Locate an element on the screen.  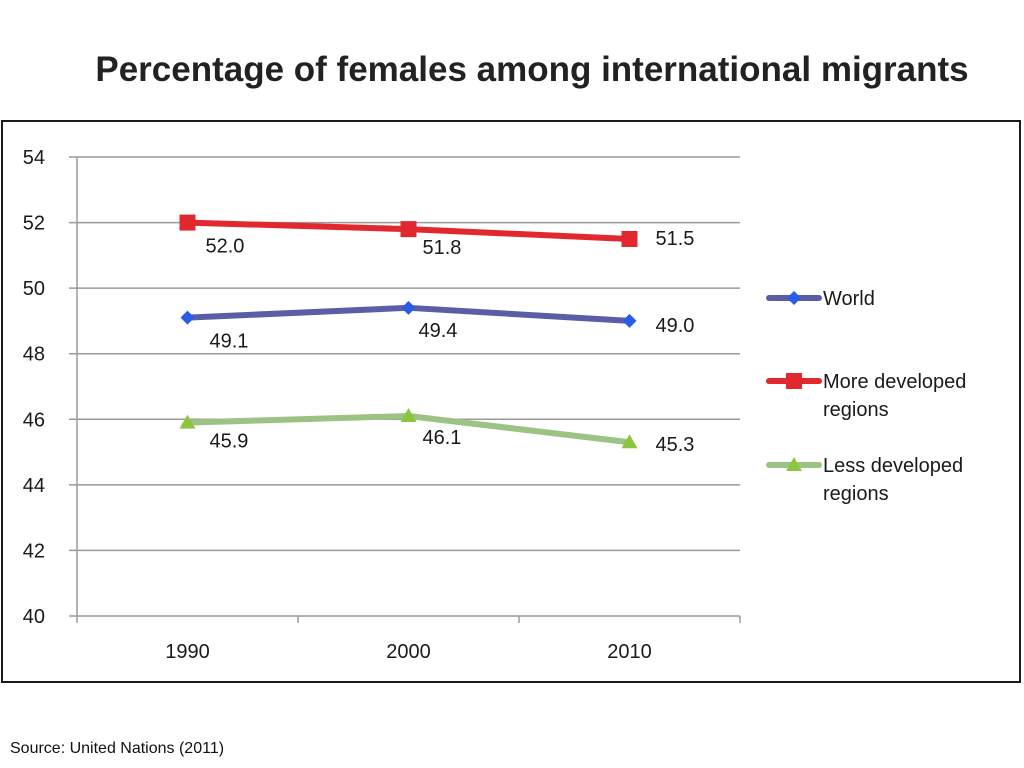
data-label: 49.0 is located at coordinates (675, 326).